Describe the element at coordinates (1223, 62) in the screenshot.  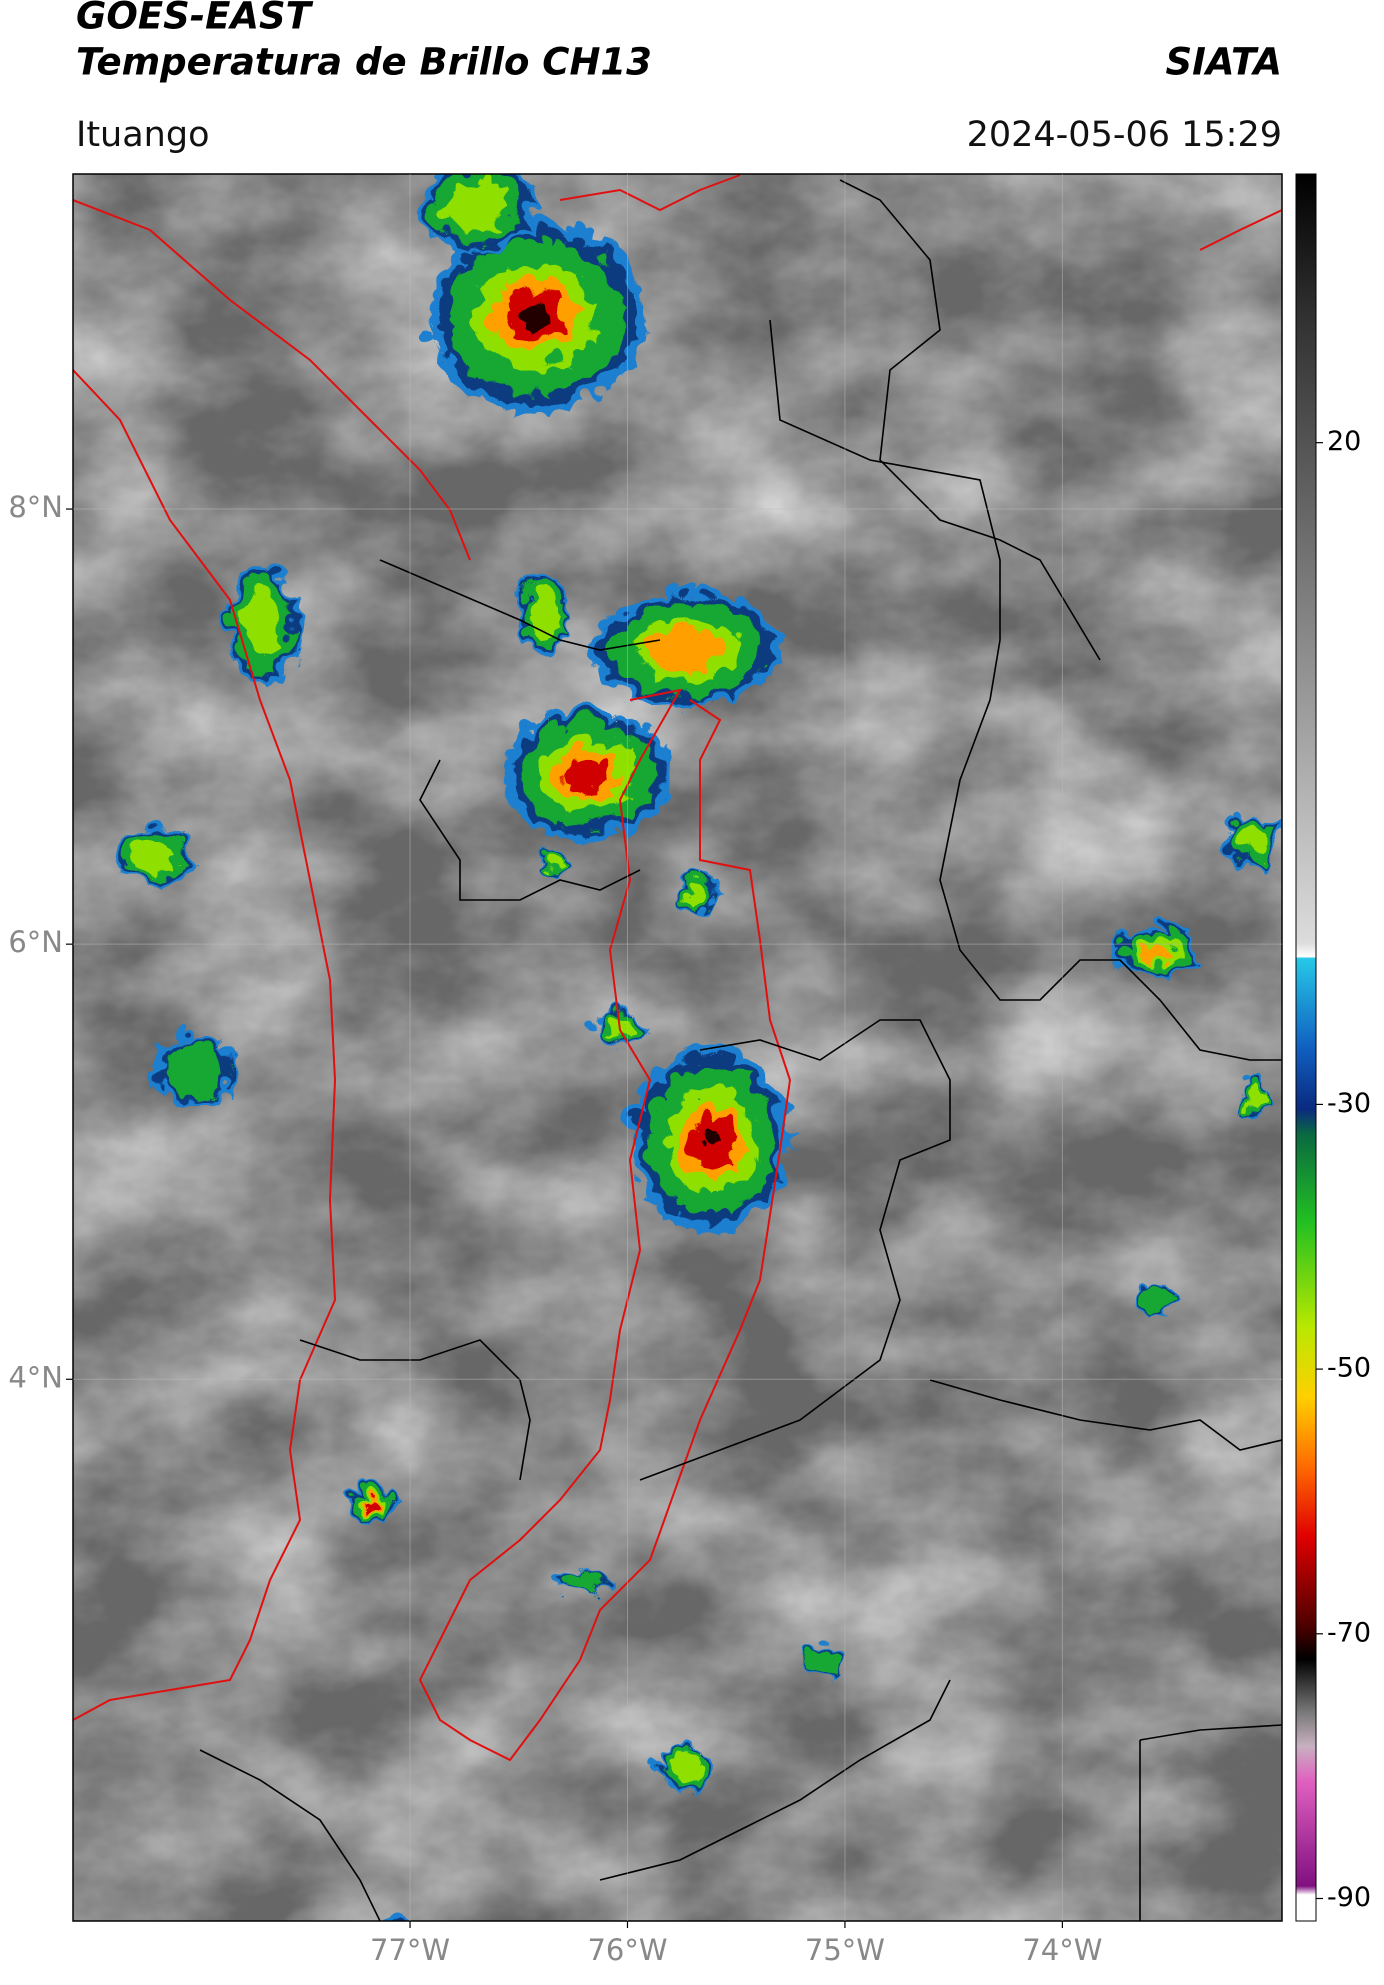
I see `source: SIATA` at that location.